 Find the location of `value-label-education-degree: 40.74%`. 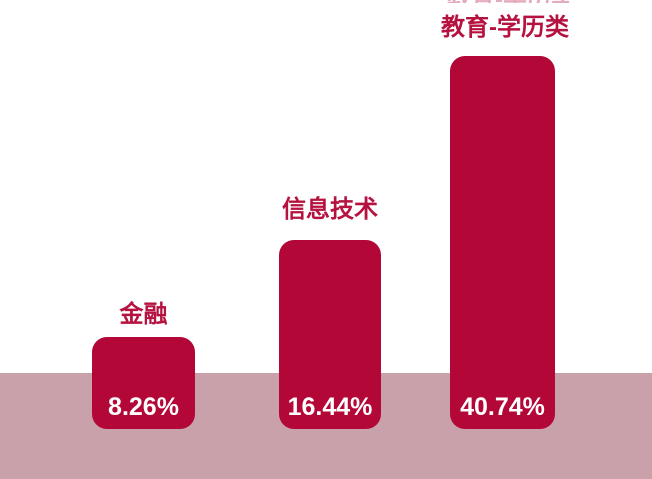

value-label-education-degree: 40.74% is located at coordinates (502, 407).